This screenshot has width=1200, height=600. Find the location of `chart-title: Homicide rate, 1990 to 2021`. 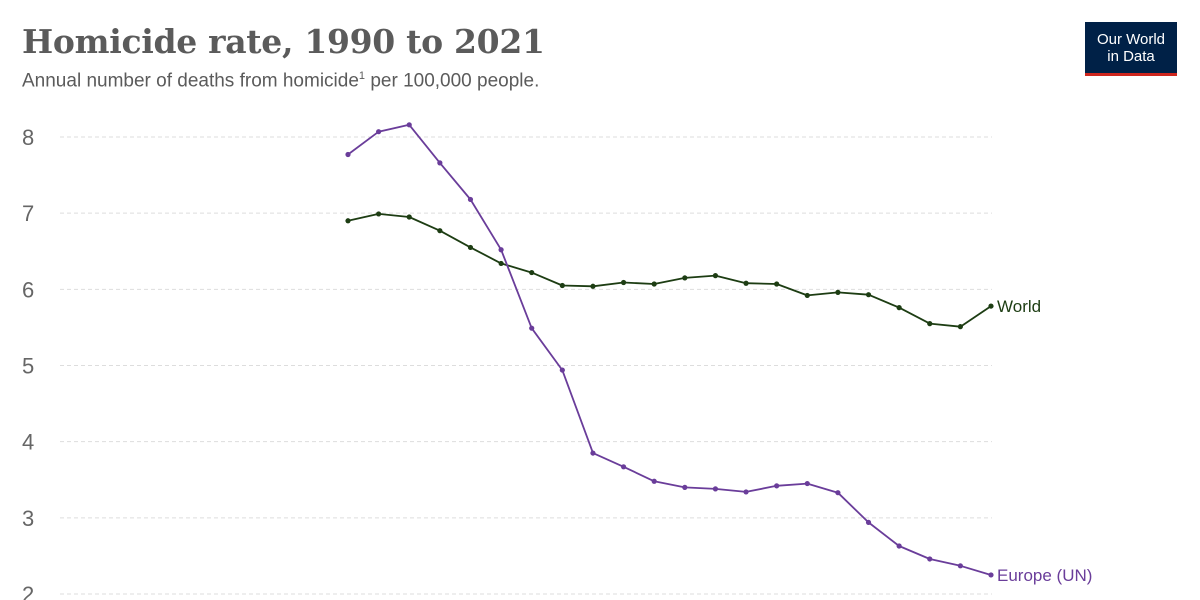

chart-title: Homicide rate, 1990 to 2021 is located at coordinates (283, 41).